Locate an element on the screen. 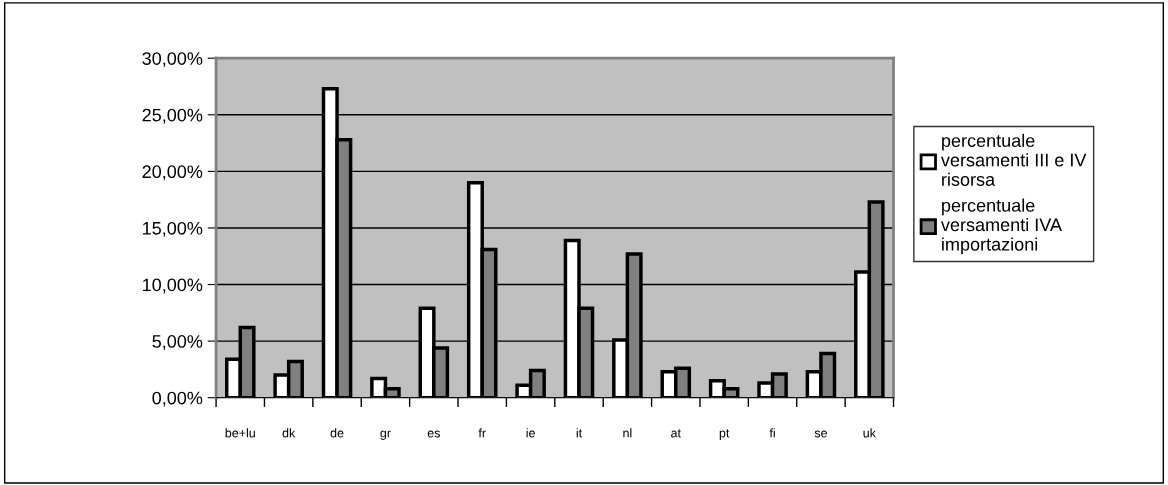  y-tick-label: 20,00% is located at coordinates (172, 173).